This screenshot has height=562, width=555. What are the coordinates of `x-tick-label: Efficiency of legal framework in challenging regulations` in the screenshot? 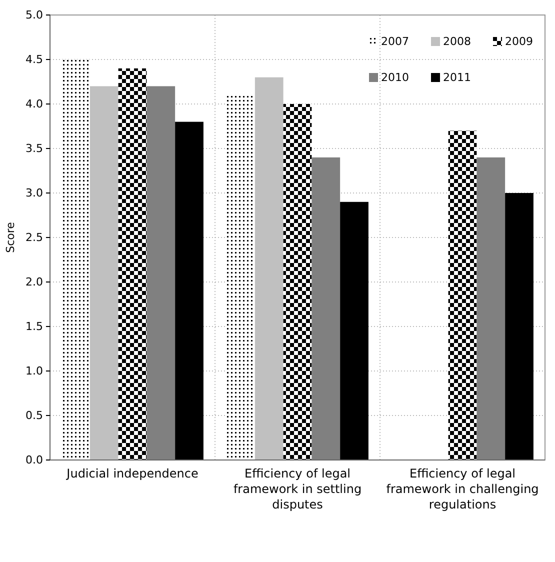 It's located at (462, 489).